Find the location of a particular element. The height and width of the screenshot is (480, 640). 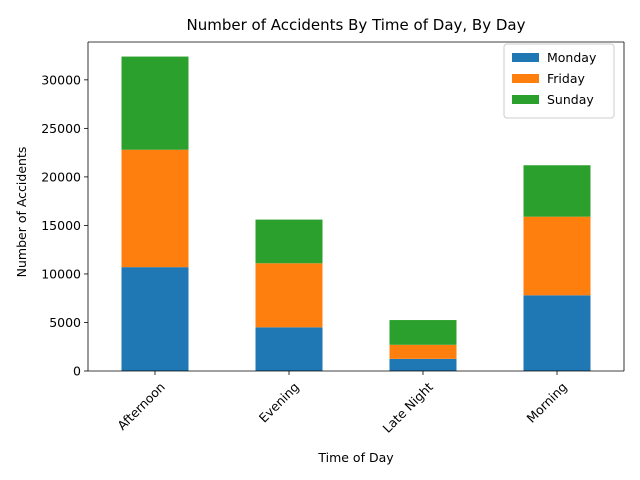

y-tick-label: 25000 is located at coordinates (61, 128).